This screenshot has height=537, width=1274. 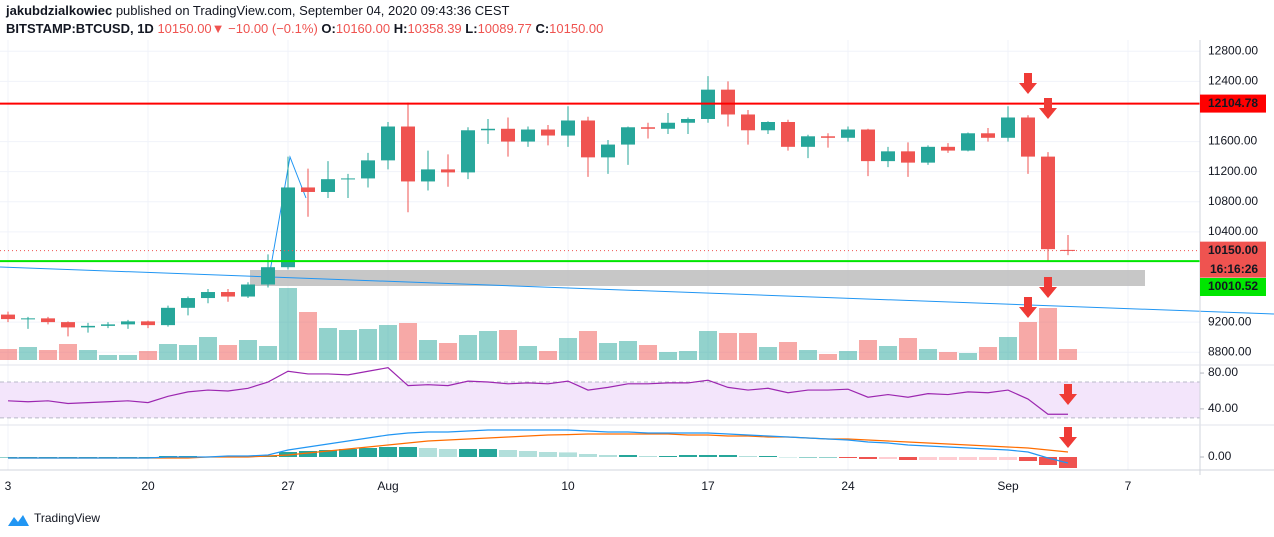 What do you see at coordinates (1233, 231) in the screenshot?
I see `y-tick-label: 10400.00` at bounding box center [1233, 231].